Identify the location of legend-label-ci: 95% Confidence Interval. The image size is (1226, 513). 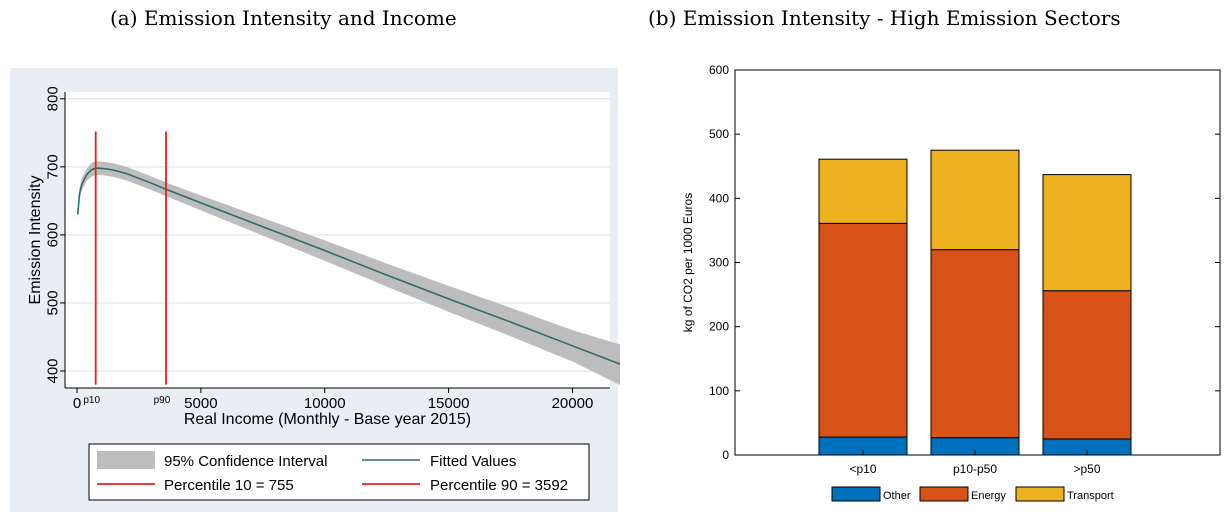
(245, 461).